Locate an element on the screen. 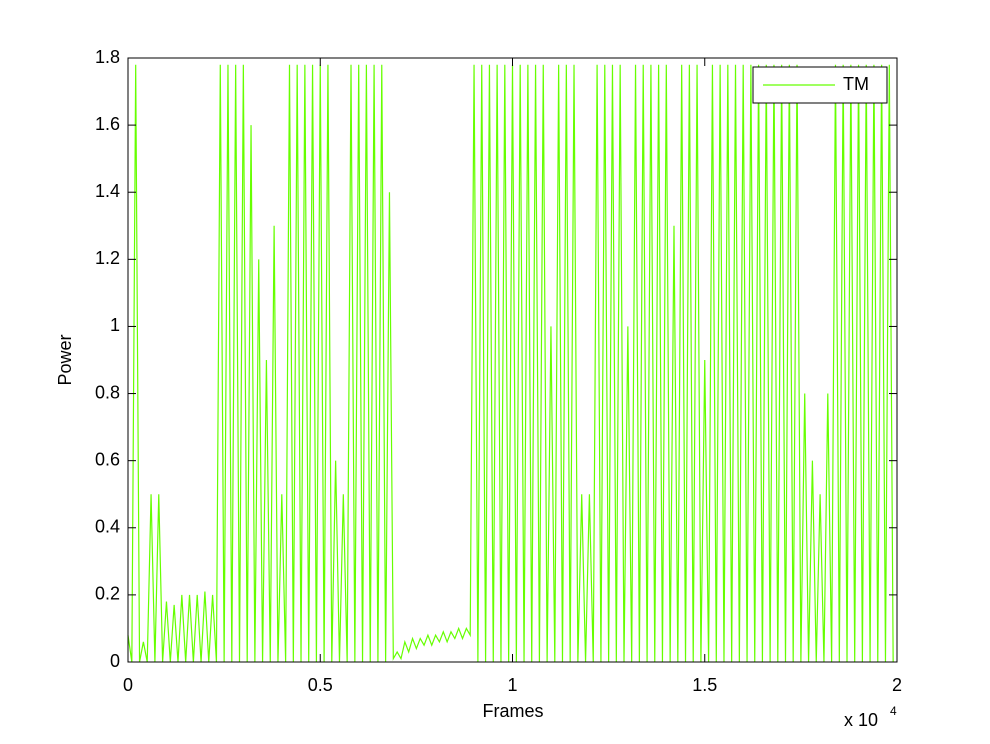 The image size is (990, 744). x-multiplier-exponent: 4 is located at coordinates (893, 711).